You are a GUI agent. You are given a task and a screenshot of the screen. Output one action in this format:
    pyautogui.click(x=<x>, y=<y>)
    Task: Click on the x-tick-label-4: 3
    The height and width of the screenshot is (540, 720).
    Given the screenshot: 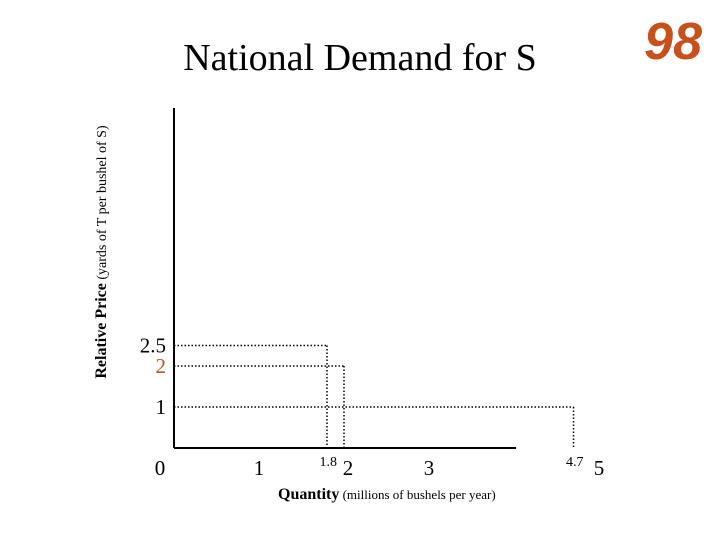 What is the action you would take?
    pyautogui.click(x=429, y=468)
    